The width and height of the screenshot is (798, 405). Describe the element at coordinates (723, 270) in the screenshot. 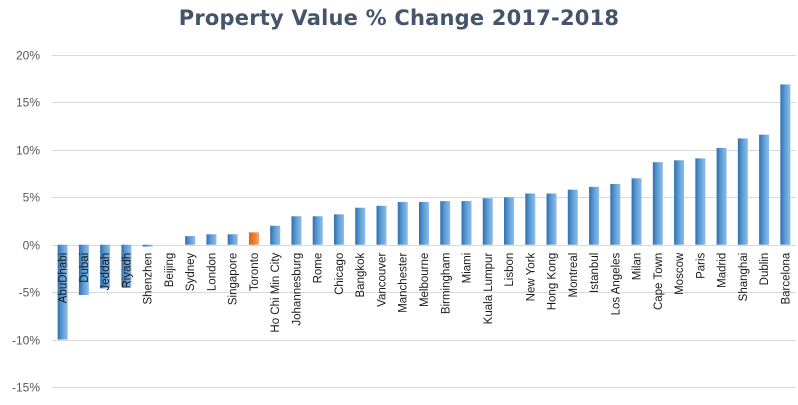

I see `category-label: Madrid` at that location.